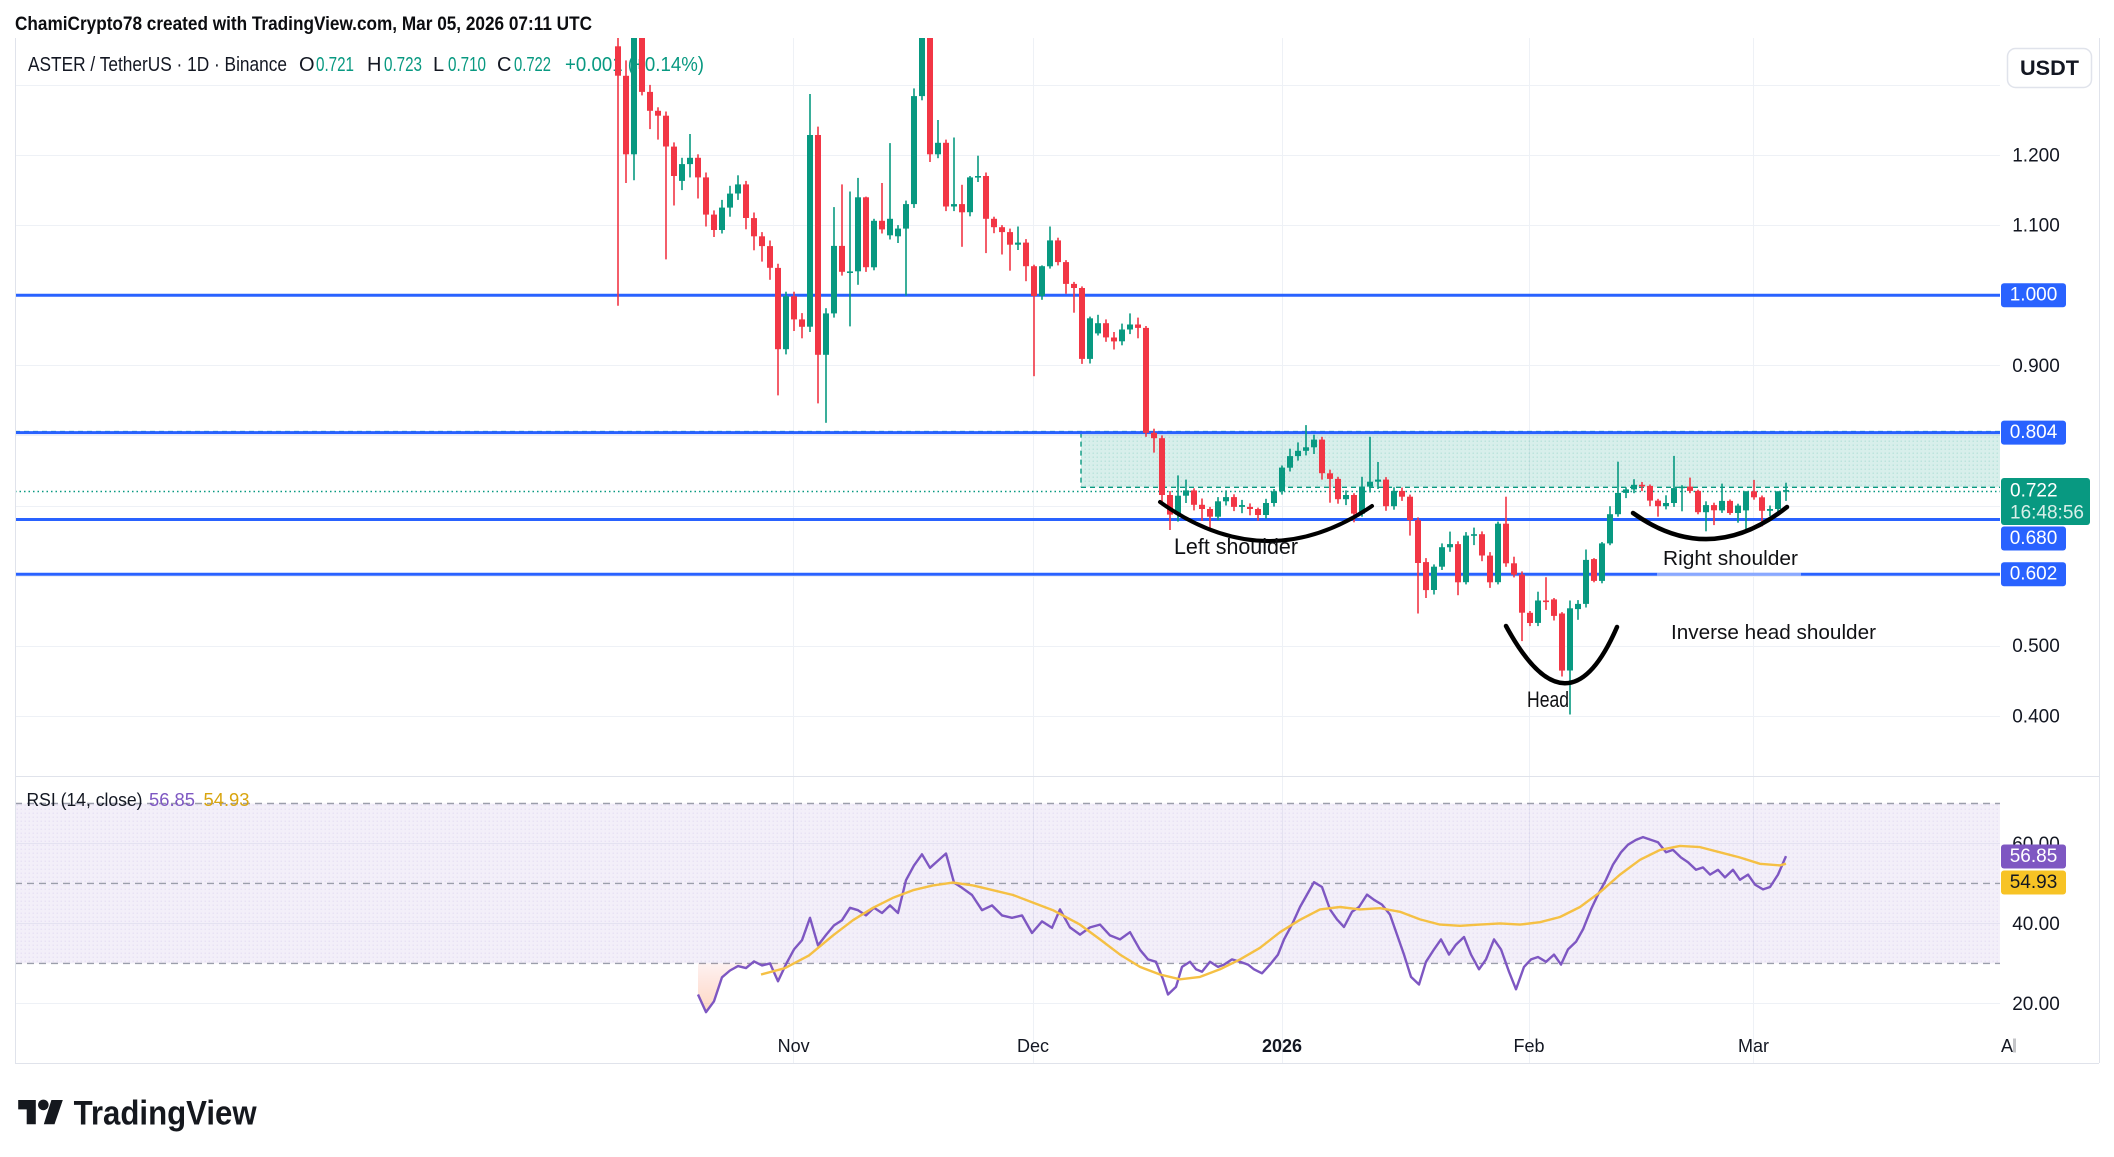 The height and width of the screenshot is (1157, 2114). Describe the element at coordinates (794, 1046) in the screenshot. I see `svg-text: Nov` at that location.